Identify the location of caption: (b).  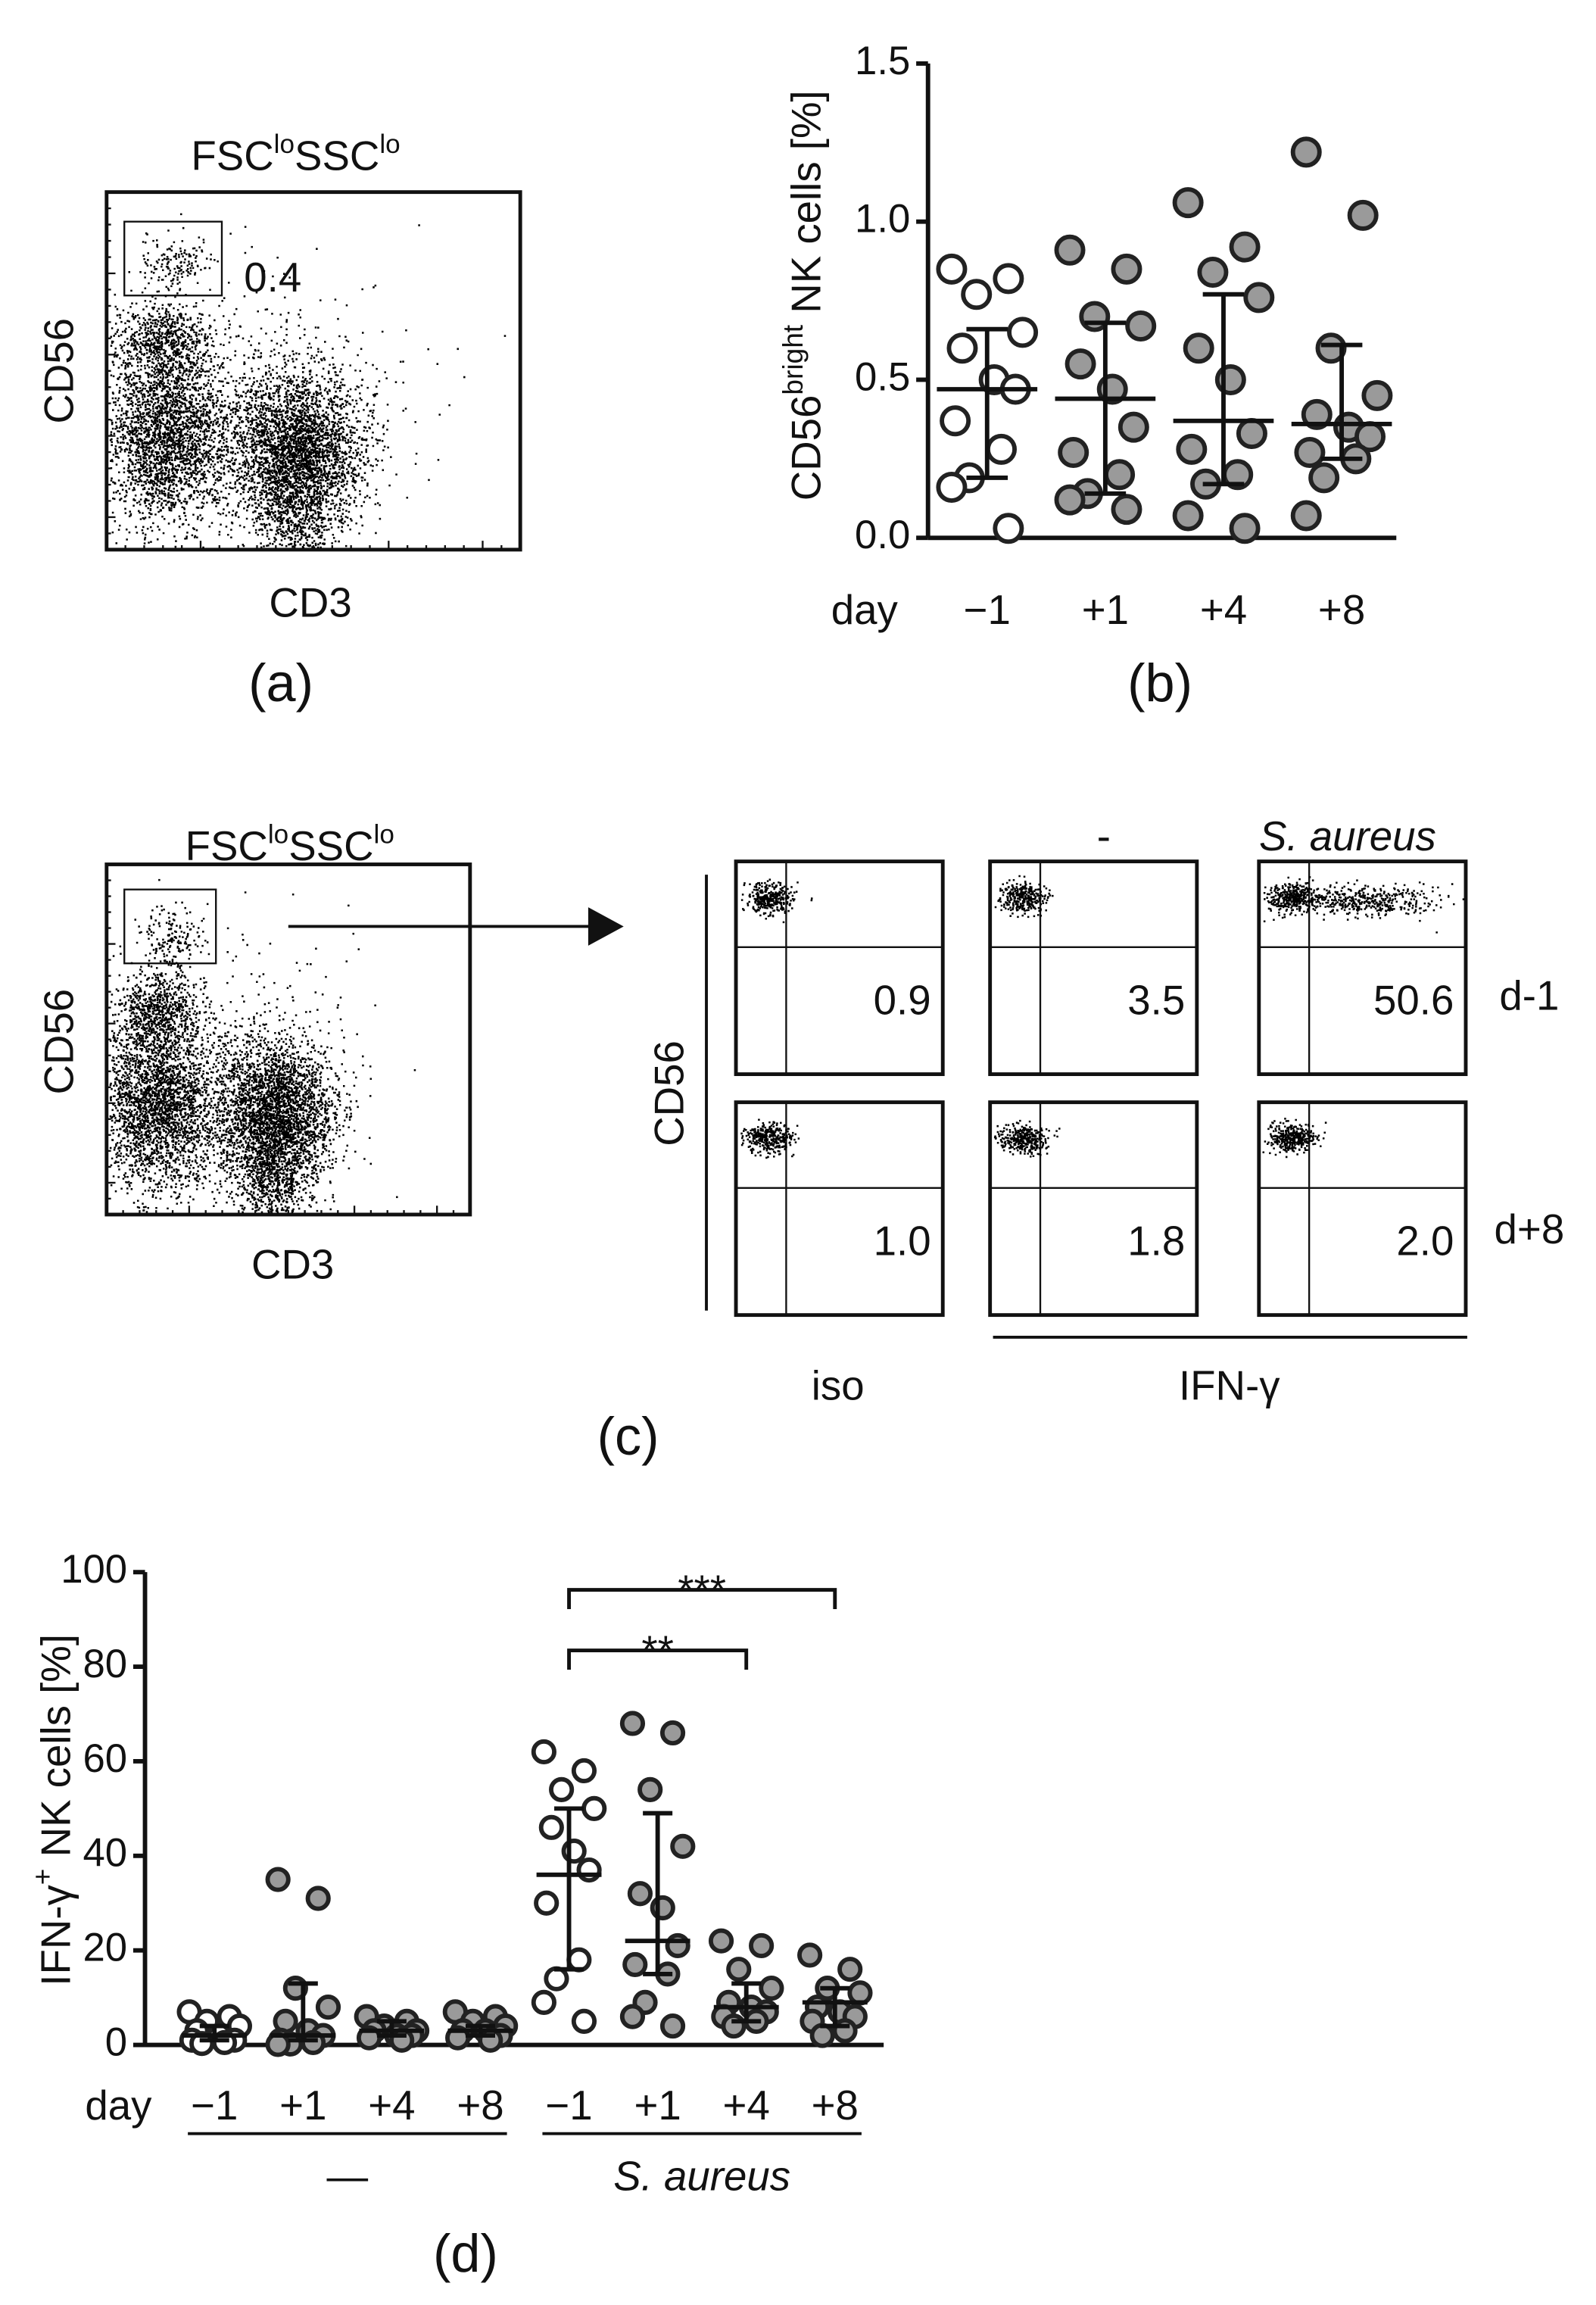
(1159, 683).